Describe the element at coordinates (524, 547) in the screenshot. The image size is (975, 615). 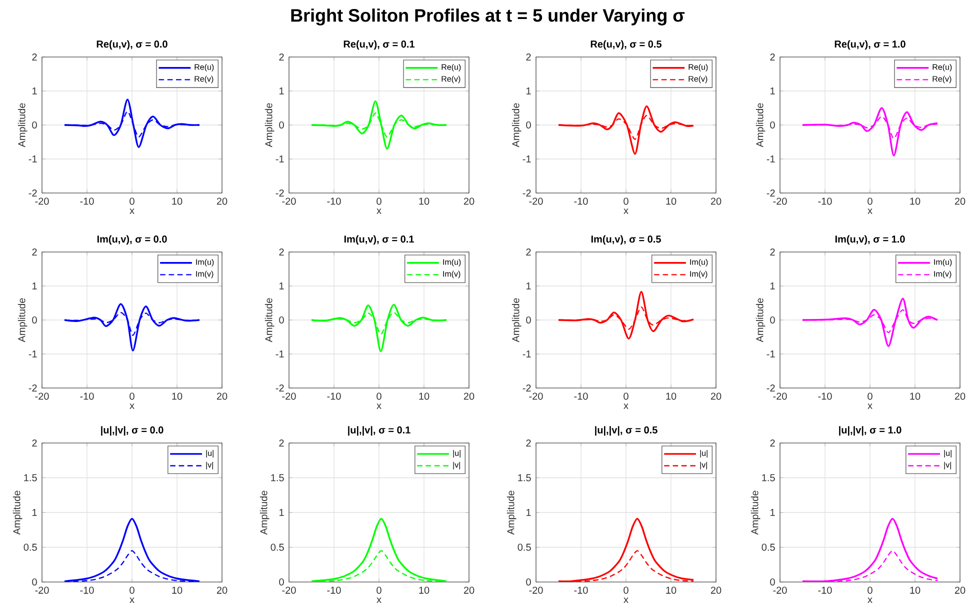
I see `y-tick-label: 0.5` at that location.